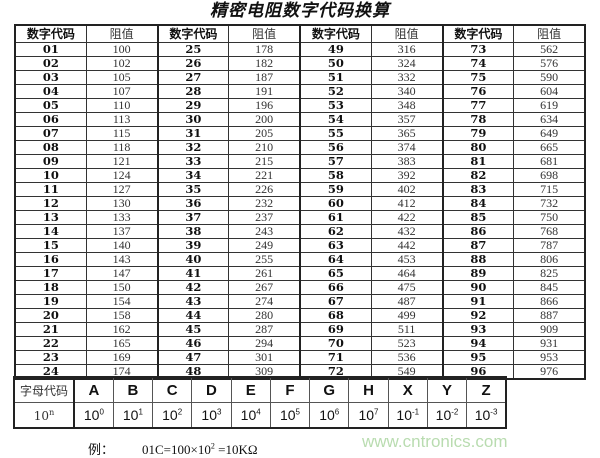  What do you see at coordinates (193, 119) in the screenshot?
I see `code-cell: 30` at bounding box center [193, 119].